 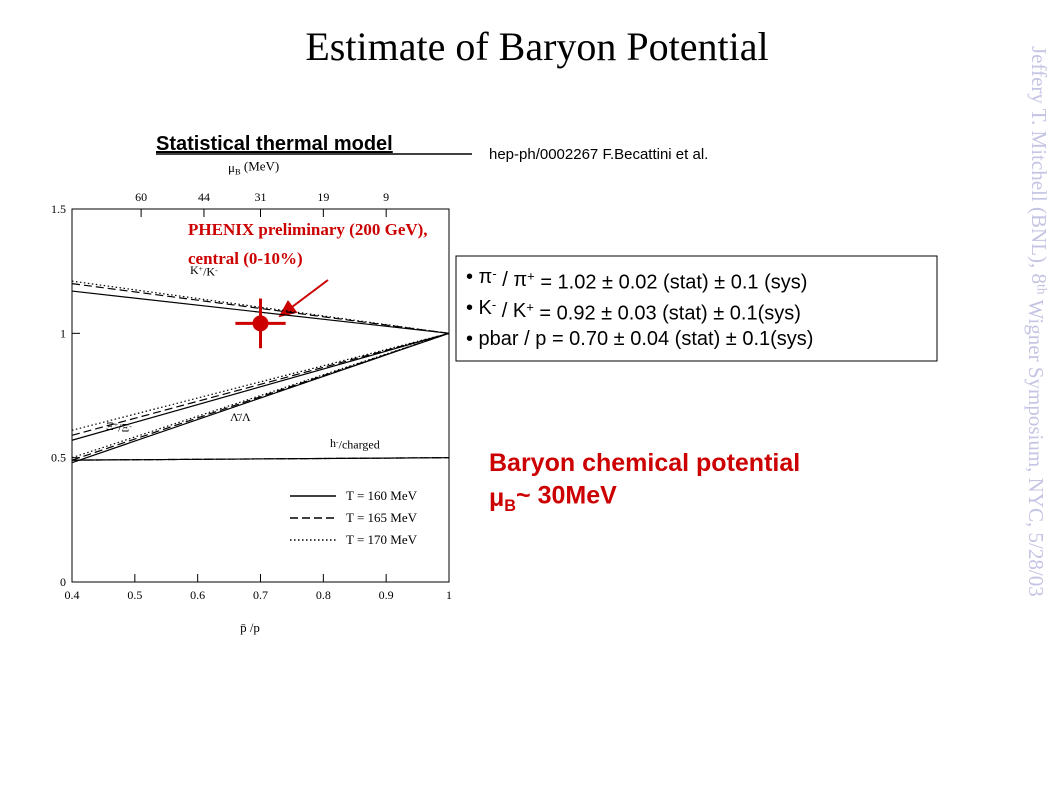 What do you see at coordinates (1039, 165) in the screenshot?
I see `text-piece: Jeffery T. Mitchell (BNL), 8` at bounding box center [1039, 165].